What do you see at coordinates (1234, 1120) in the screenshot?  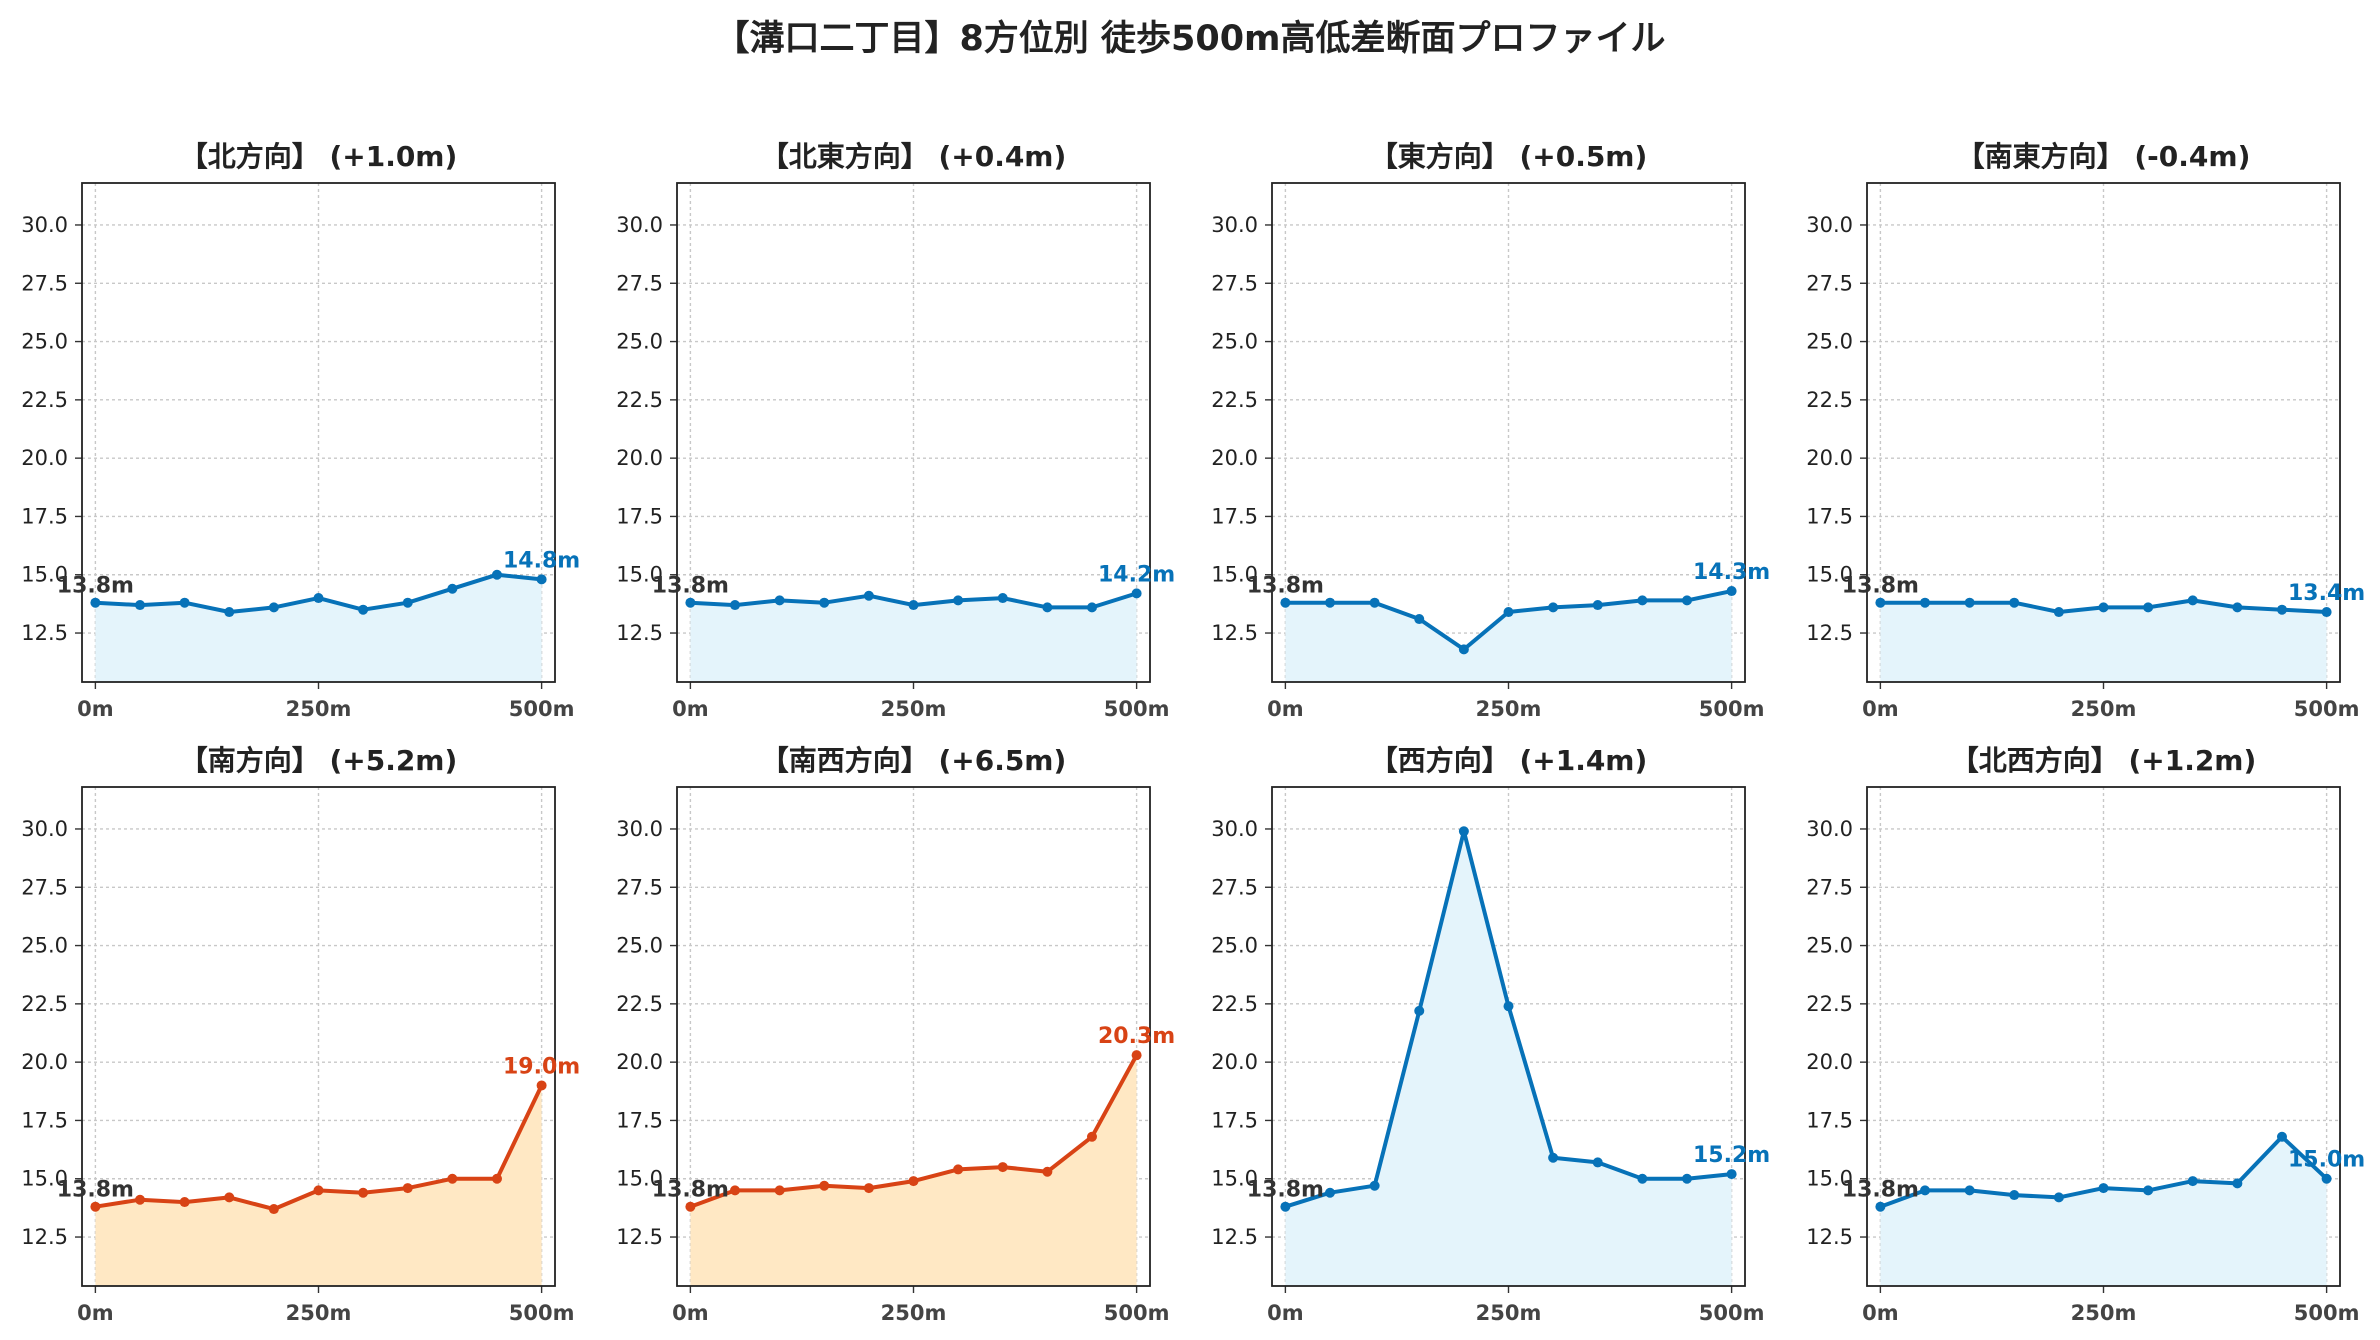 I see `y-tick-label: 17.5` at bounding box center [1234, 1120].